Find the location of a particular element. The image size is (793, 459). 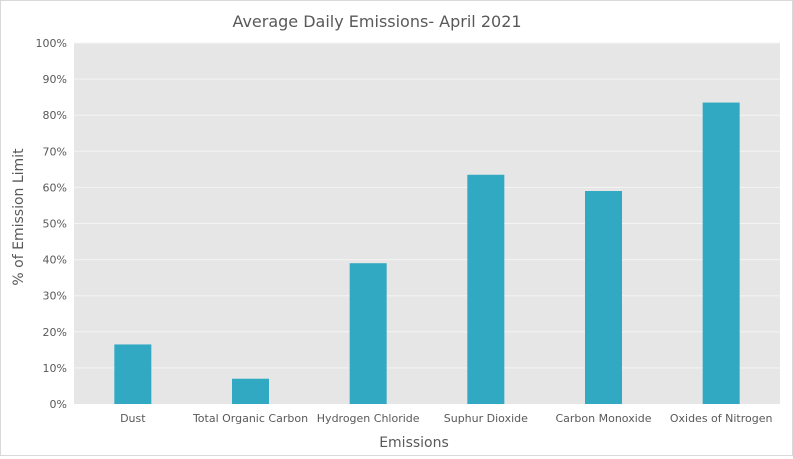

y-tick-label: 60% is located at coordinates (55, 187).